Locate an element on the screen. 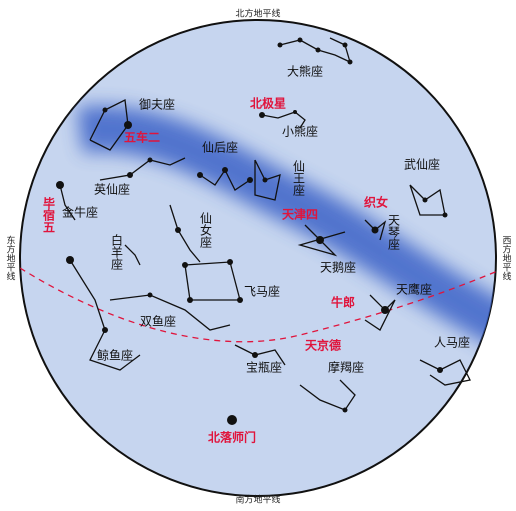  horizon-label: 北方地平线 is located at coordinates (257, 14).